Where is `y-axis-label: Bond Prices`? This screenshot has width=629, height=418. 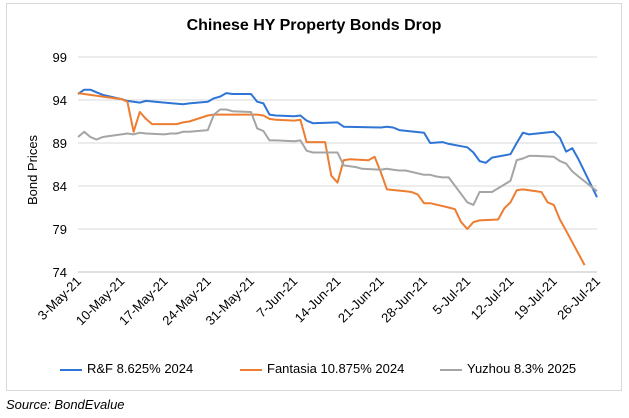 y-axis-label: Bond Prices is located at coordinates (32, 169).